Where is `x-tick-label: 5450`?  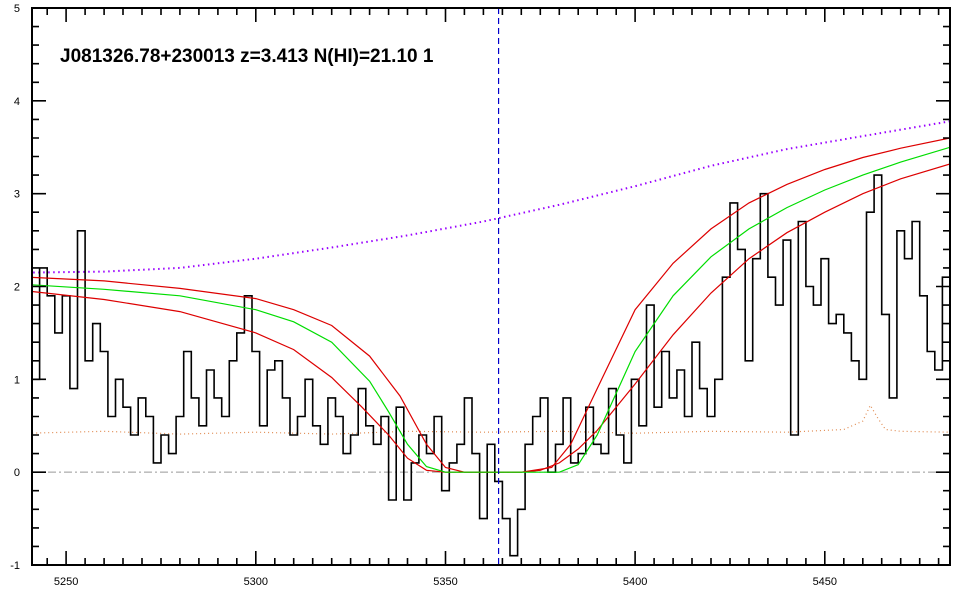
x-tick-label: 5450 is located at coordinates (825, 582).